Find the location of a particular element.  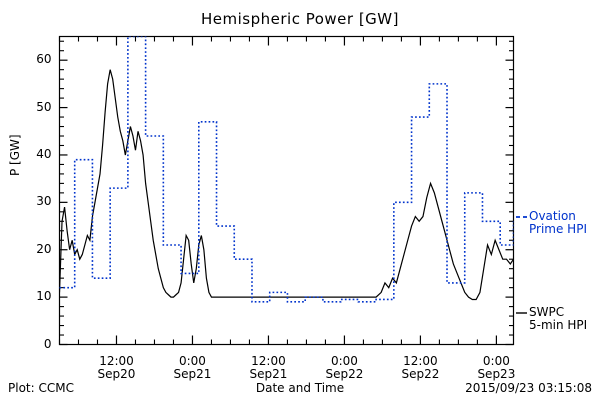

x-tick-date: Sep20 is located at coordinates (116, 373).